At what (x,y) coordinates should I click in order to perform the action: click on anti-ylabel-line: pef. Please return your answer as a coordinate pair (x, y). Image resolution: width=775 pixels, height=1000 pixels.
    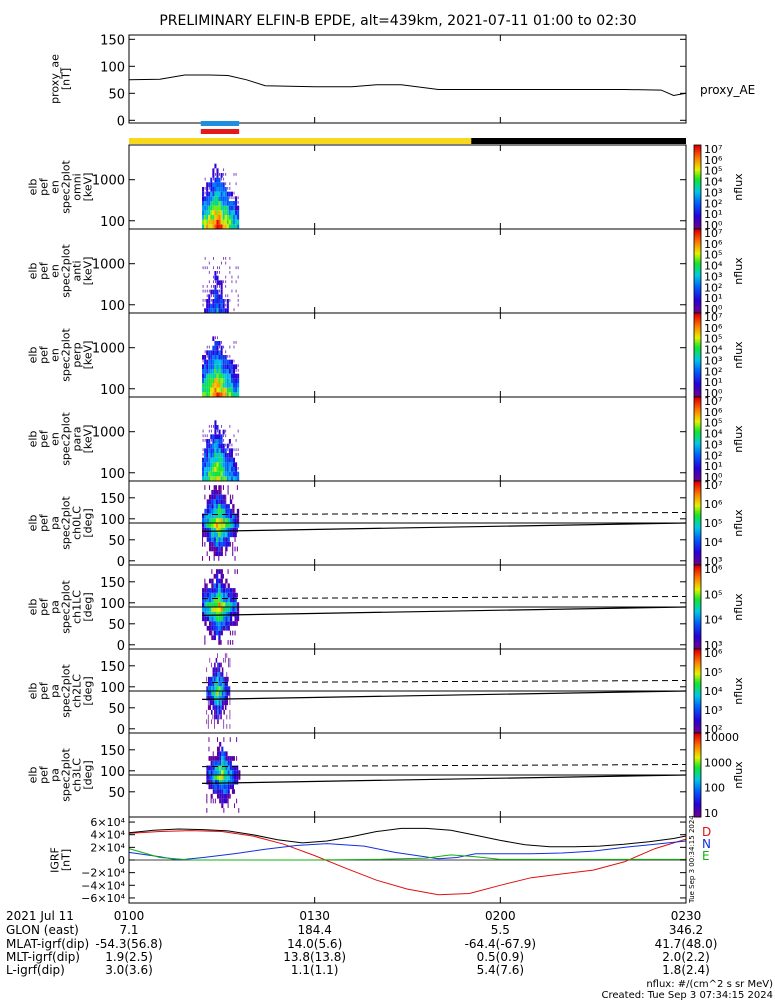
    Looking at the image, I should click on (44, 270).